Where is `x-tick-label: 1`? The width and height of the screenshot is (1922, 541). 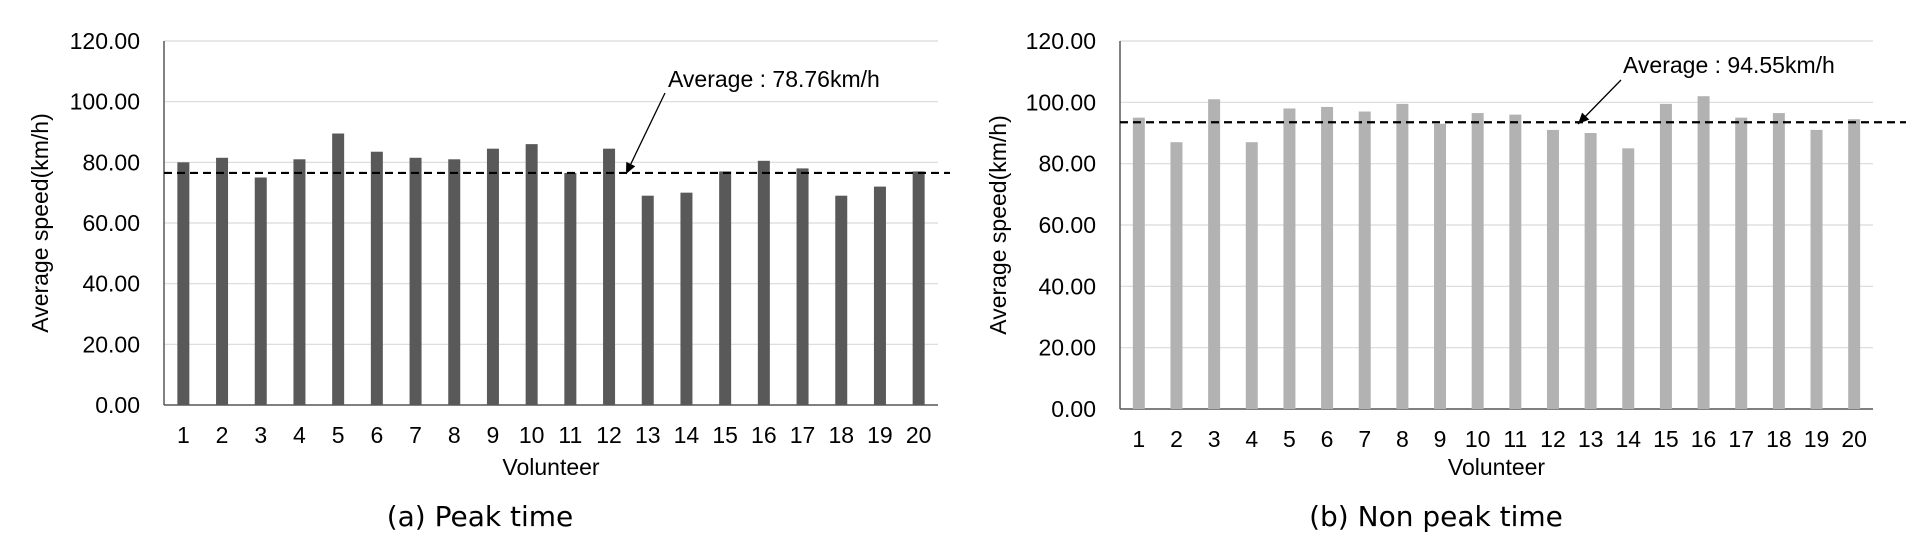 x-tick-label: 1 is located at coordinates (183, 435).